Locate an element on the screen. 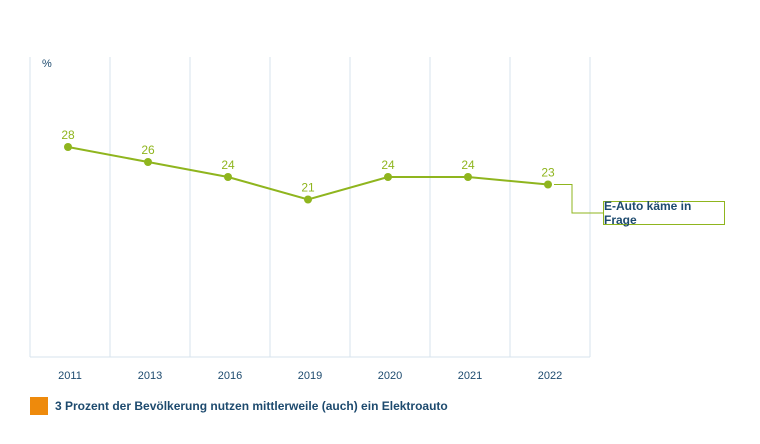  series-e-auto: 28 26 24 21 24 24 23 is located at coordinates (308, 166).